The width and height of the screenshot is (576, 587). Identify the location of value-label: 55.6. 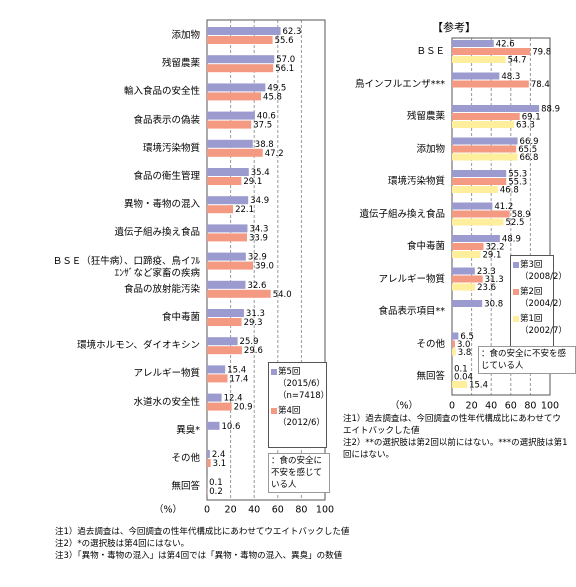
(284, 41).